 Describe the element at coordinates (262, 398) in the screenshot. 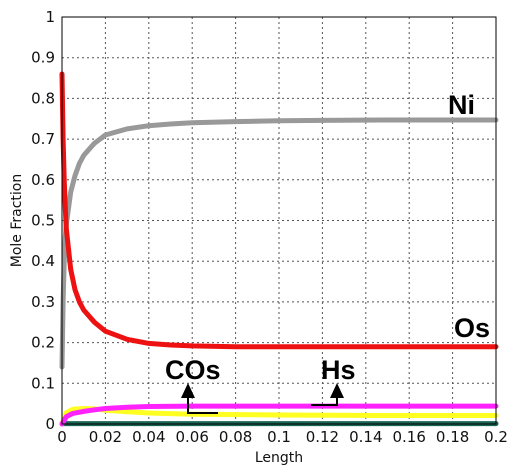

I see `annotation-arrows` at that location.